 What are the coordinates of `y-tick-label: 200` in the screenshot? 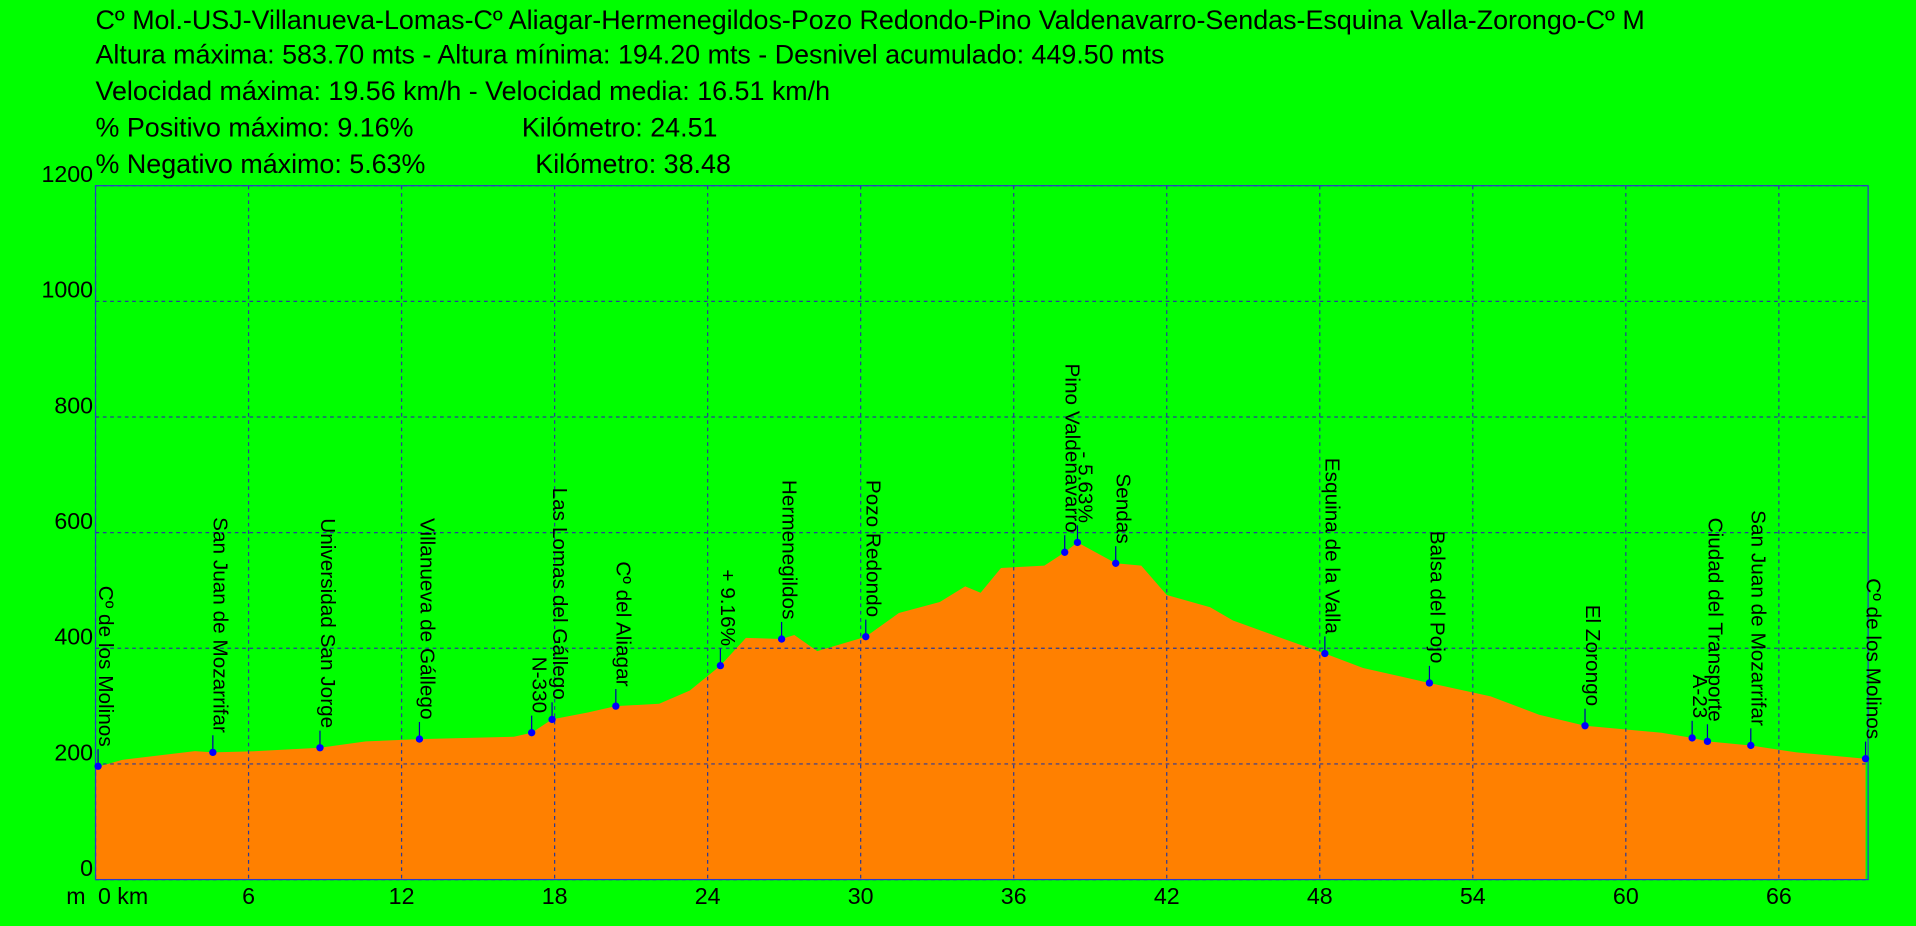 It's located at (73, 752).